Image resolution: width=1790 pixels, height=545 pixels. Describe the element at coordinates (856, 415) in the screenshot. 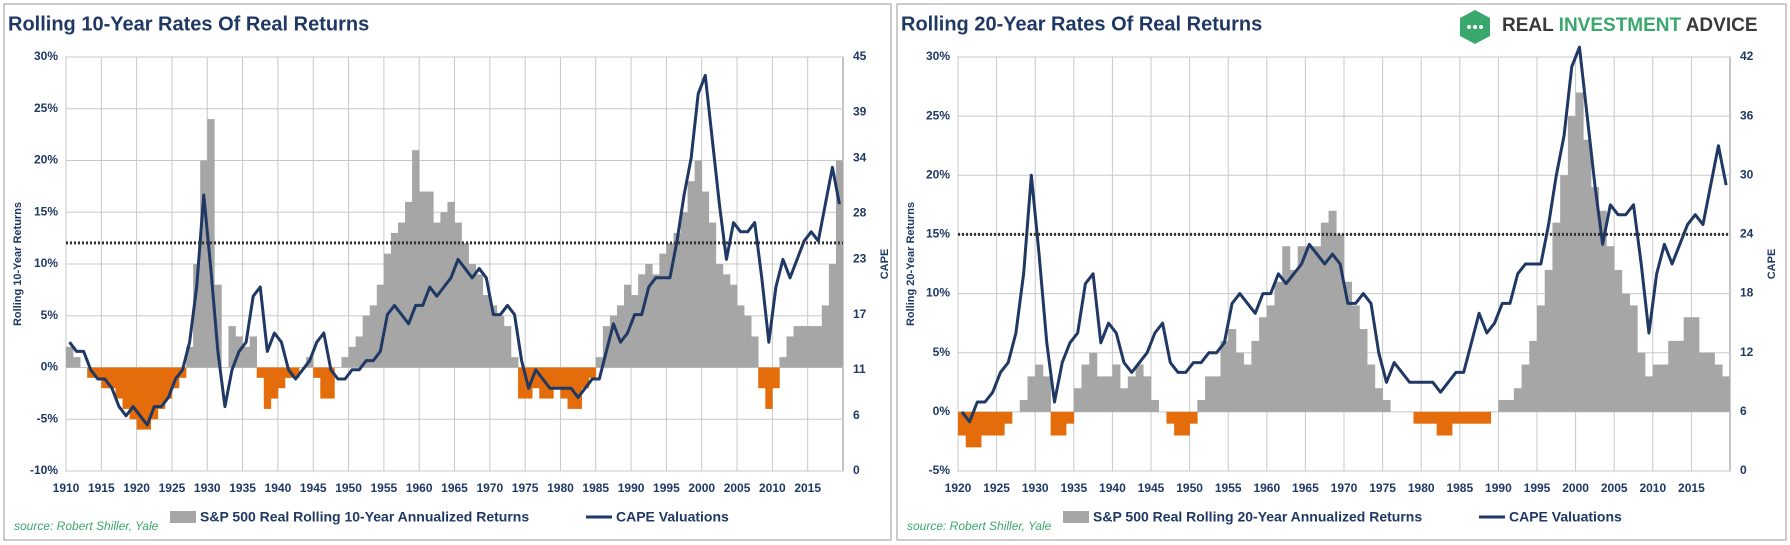

I see `y2-tick-label: 6` at that location.